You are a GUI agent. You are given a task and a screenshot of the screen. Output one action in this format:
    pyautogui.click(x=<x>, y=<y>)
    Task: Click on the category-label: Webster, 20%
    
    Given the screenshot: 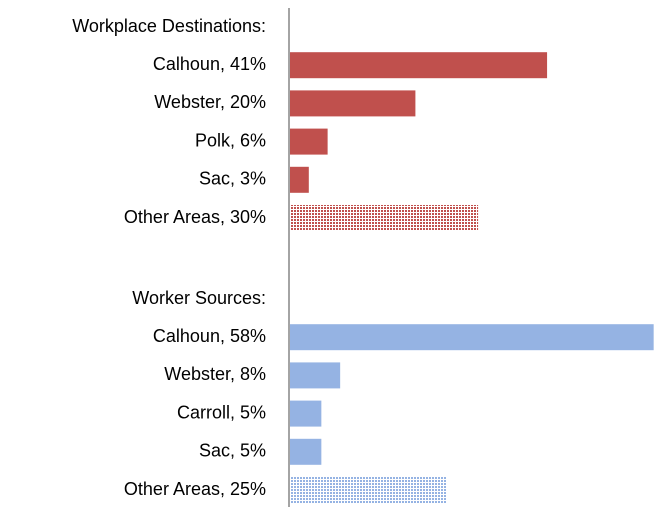 What is the action you would take?
    pyautogui.click(x=210, y=102)
    